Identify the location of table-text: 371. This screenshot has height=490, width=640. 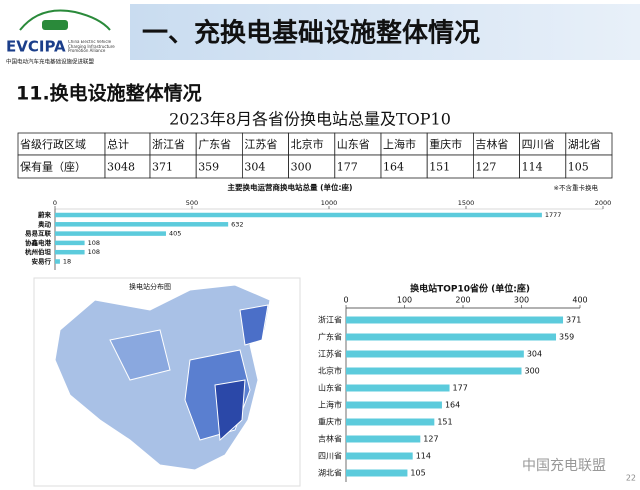
(162, 167).